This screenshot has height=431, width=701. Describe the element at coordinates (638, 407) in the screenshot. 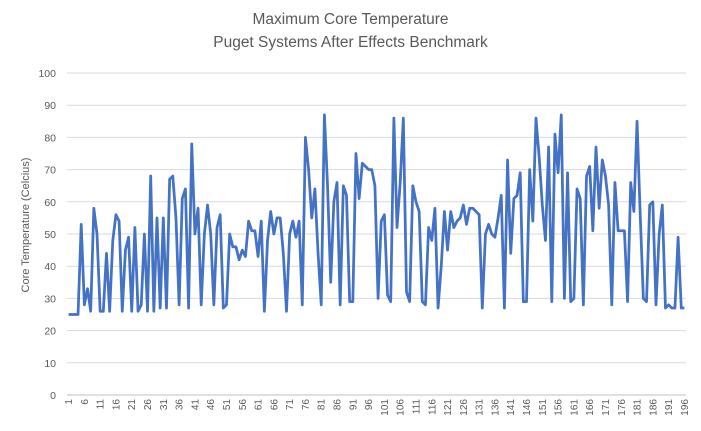

I see `x-tick-label: 181` at that location.